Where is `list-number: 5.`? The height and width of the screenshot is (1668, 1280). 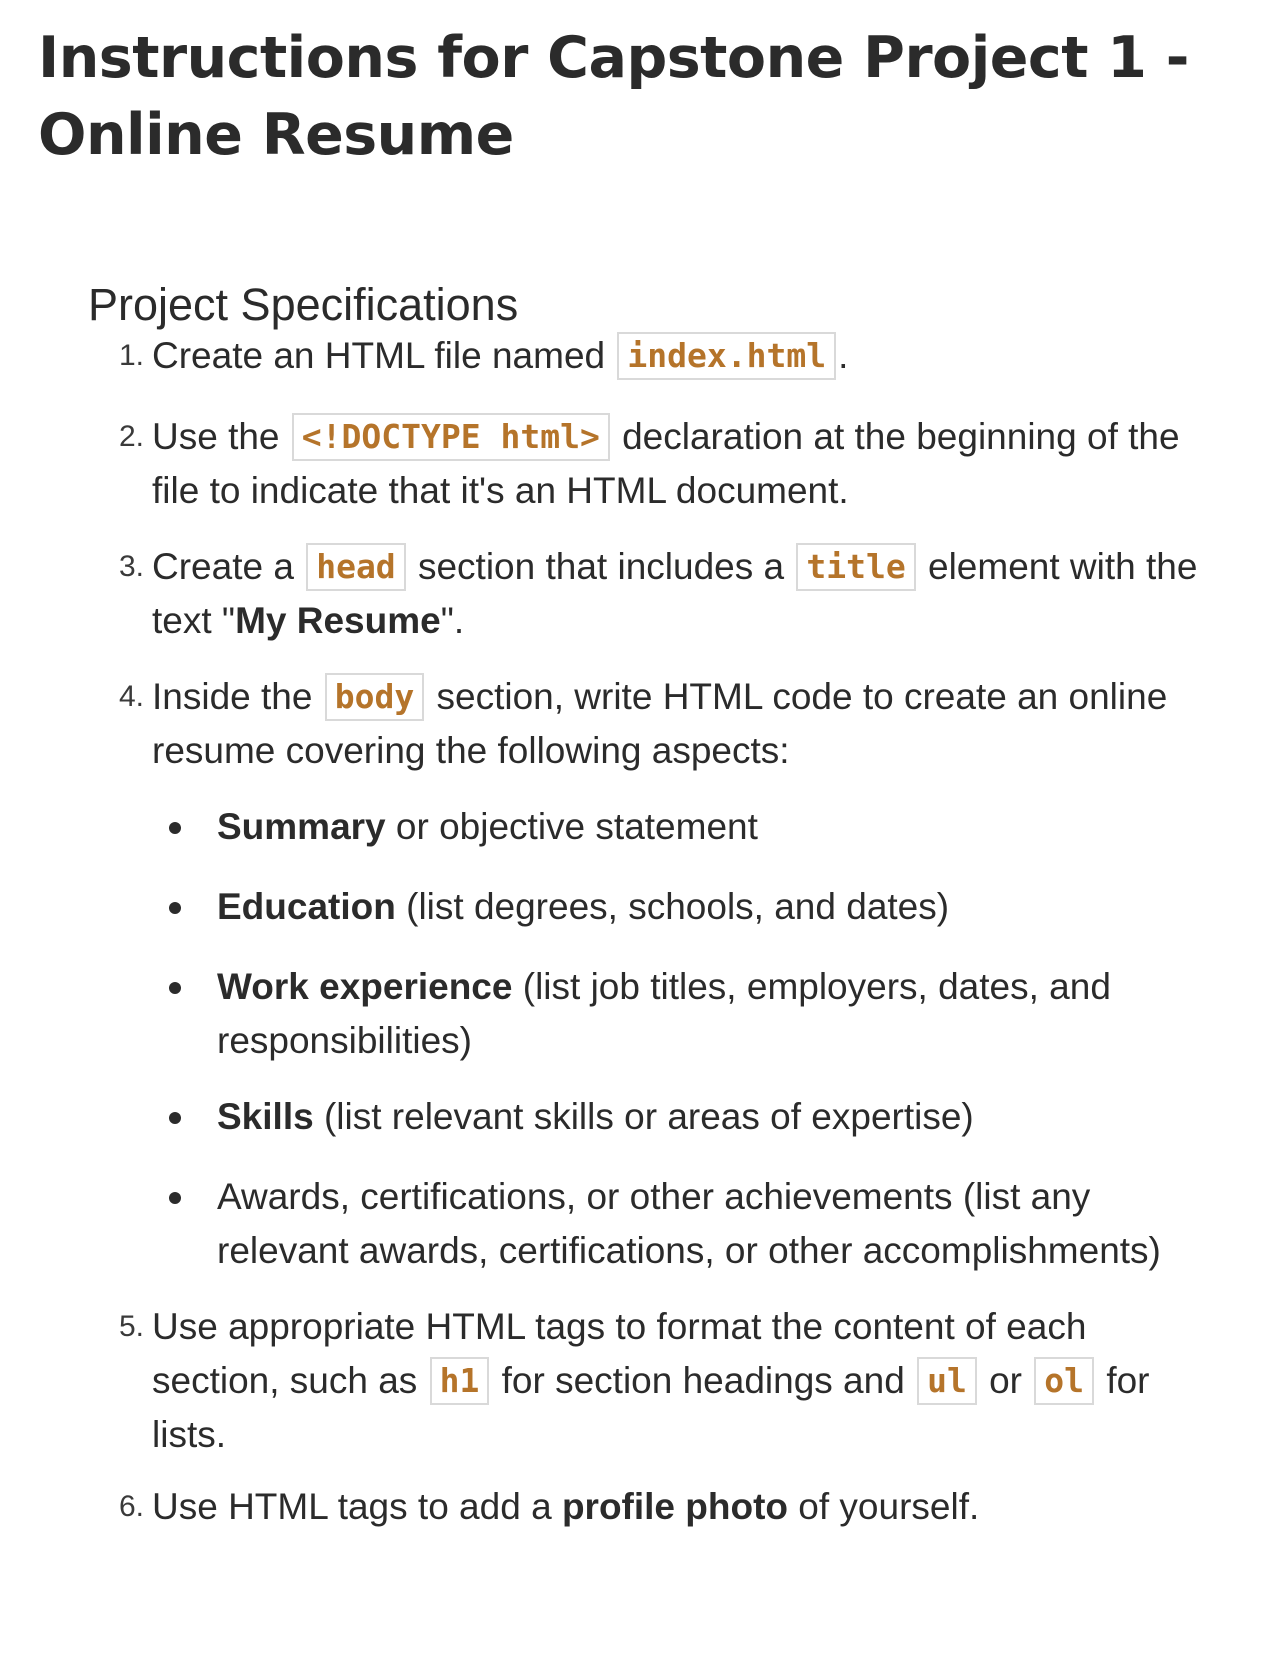 list-number: 5. is located at coordinates (131, 1326).